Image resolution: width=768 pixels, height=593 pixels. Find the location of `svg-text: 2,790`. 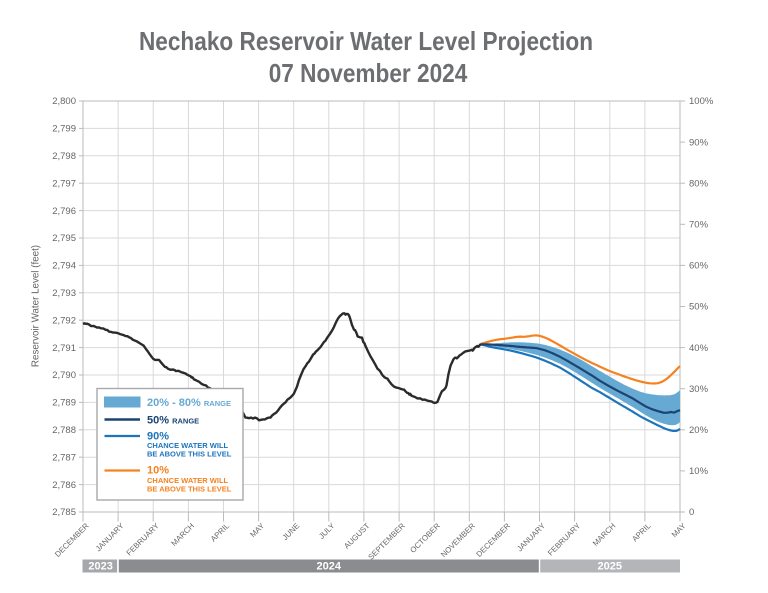

svg-text: 2,790 is located at coordinates (64, 375).